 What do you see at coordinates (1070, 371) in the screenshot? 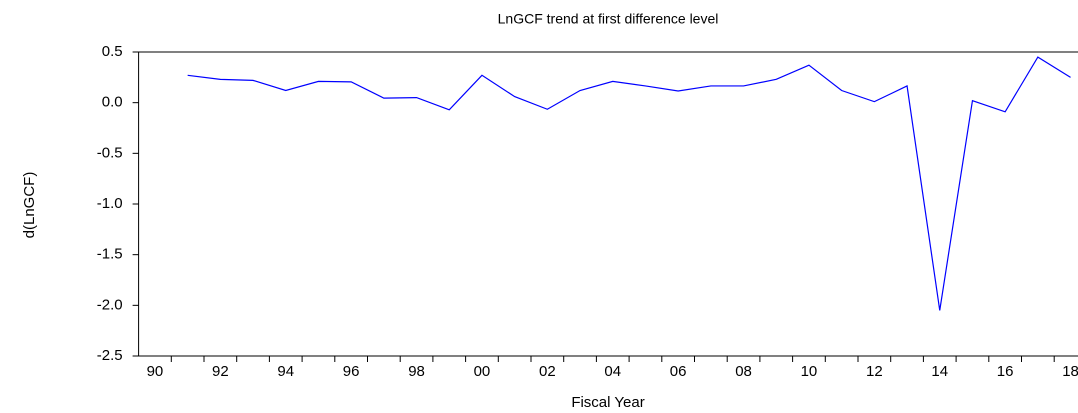
I see `x-tick-label: 18` at bounding box center [1070, 371].